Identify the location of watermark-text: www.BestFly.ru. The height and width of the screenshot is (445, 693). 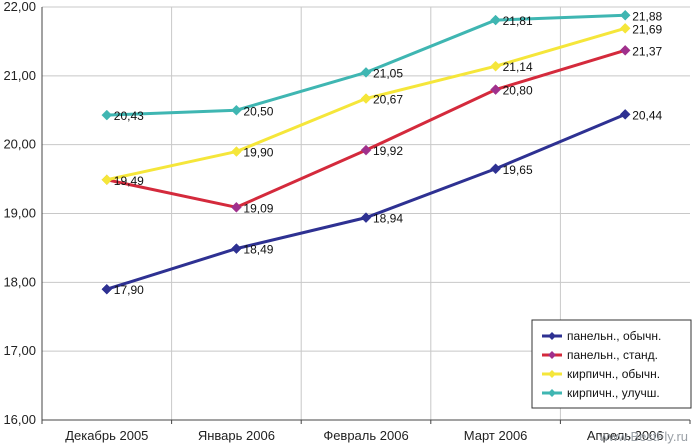
(643, 436).